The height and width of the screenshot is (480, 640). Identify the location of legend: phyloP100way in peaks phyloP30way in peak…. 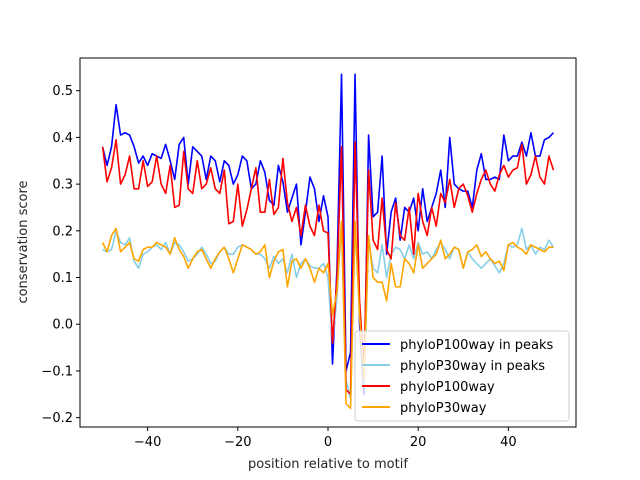
(462, 376).